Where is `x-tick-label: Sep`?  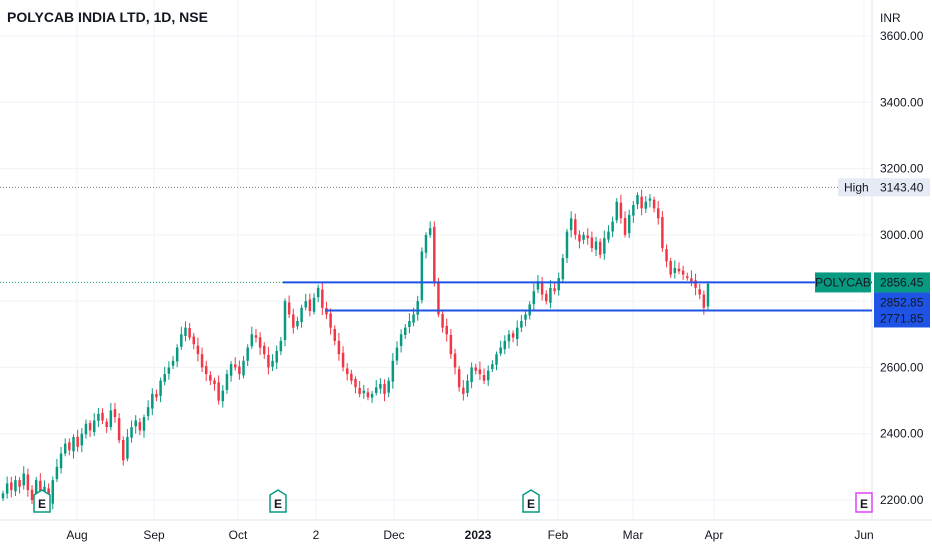 x-tick-label: Sep is located at coordinates (154, 535).